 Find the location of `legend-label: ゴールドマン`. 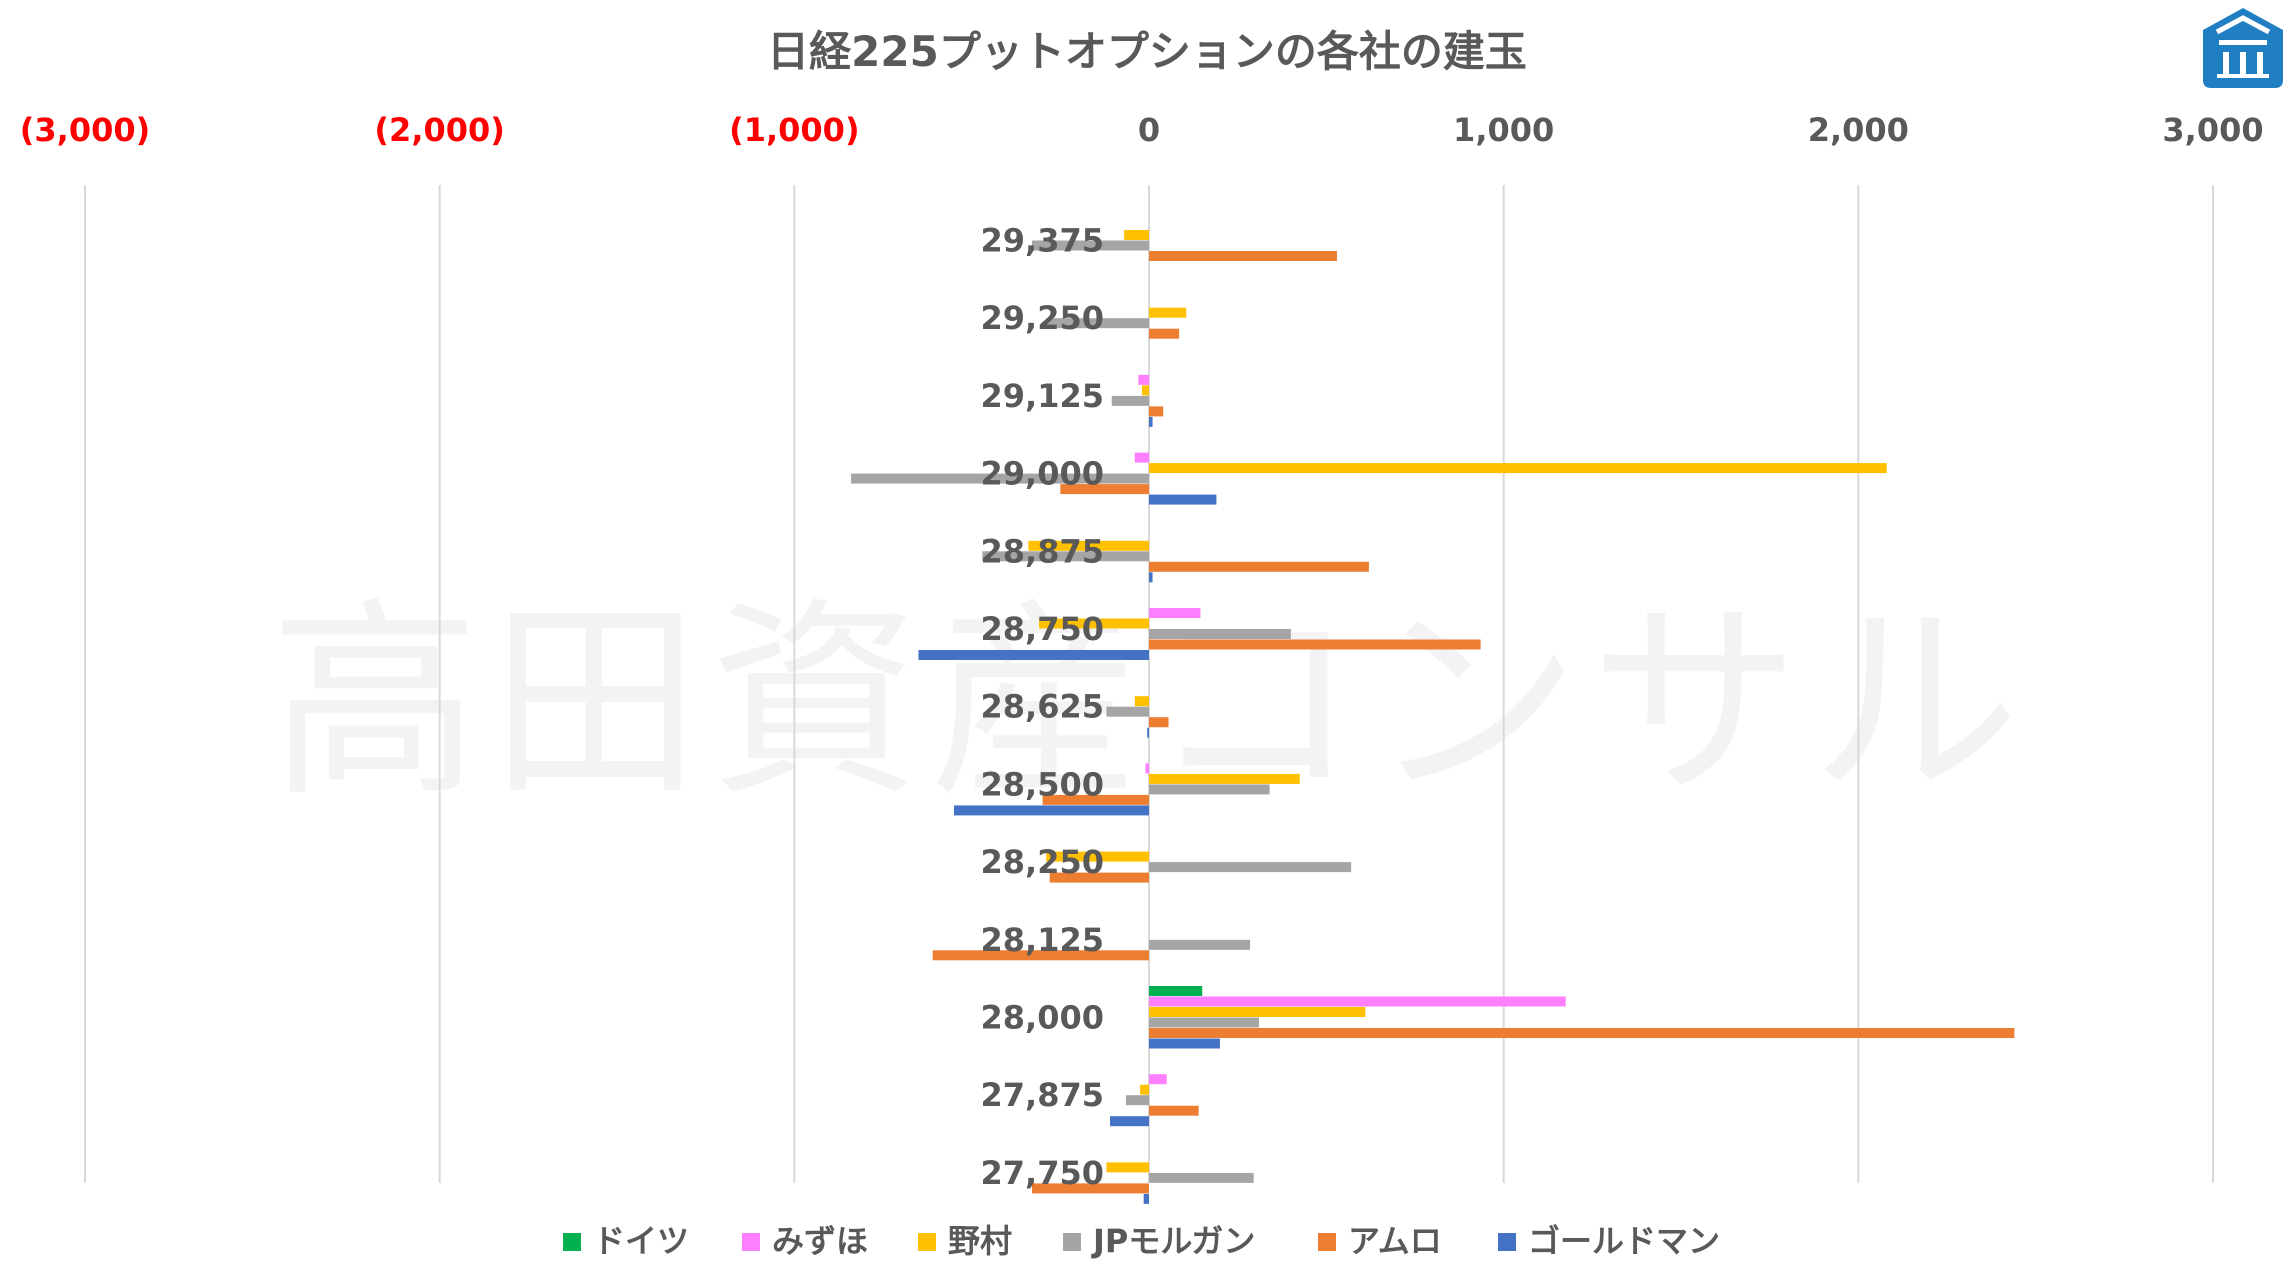

legend-label: ゴールドマン is located at coordinates (1624, 1241).